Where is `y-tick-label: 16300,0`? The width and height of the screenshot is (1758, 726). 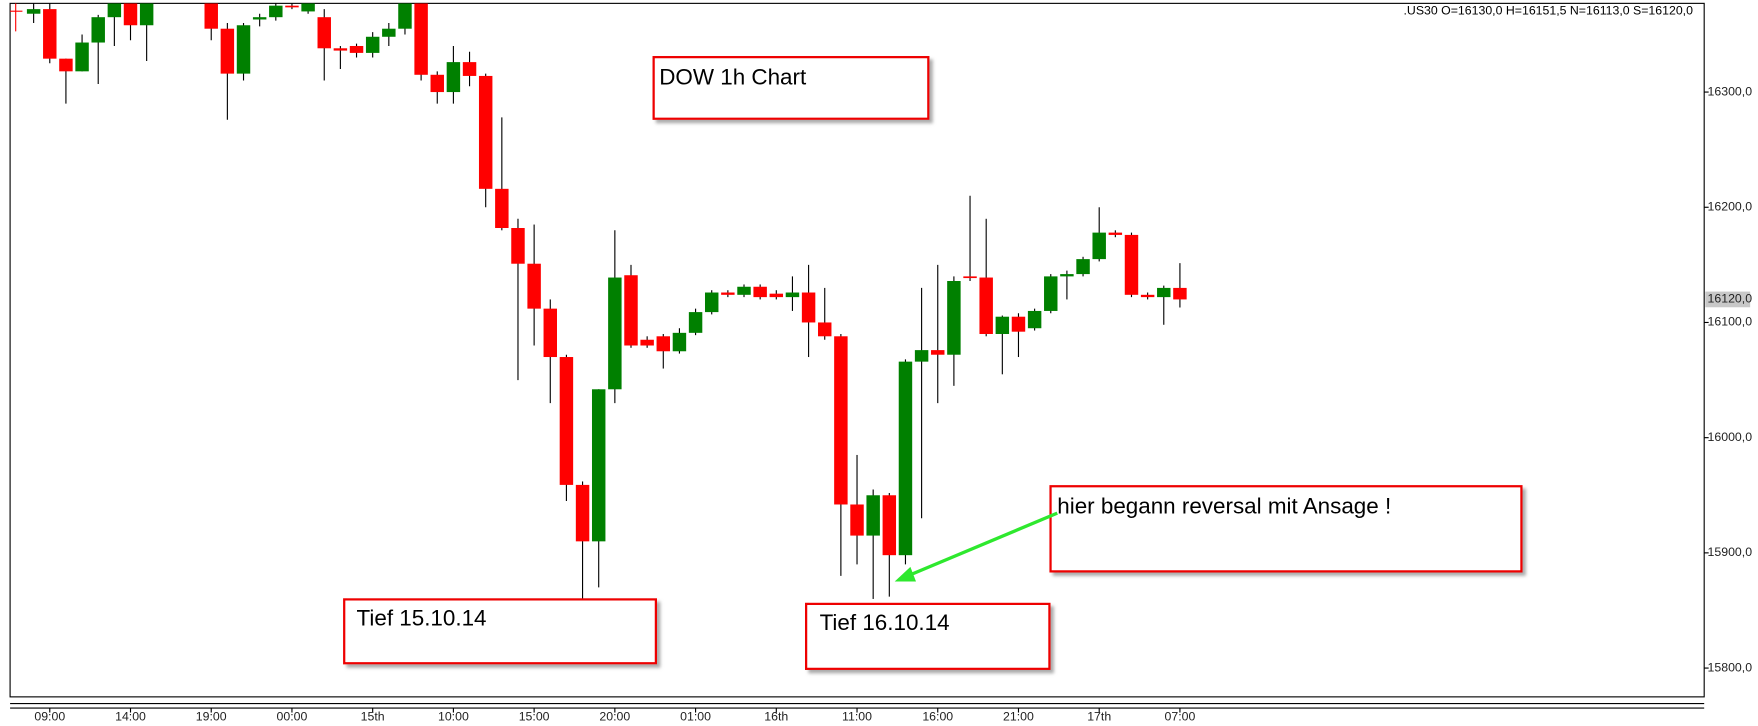
y-tick-label: 16300,0 is located at coordinates (1730, 91).